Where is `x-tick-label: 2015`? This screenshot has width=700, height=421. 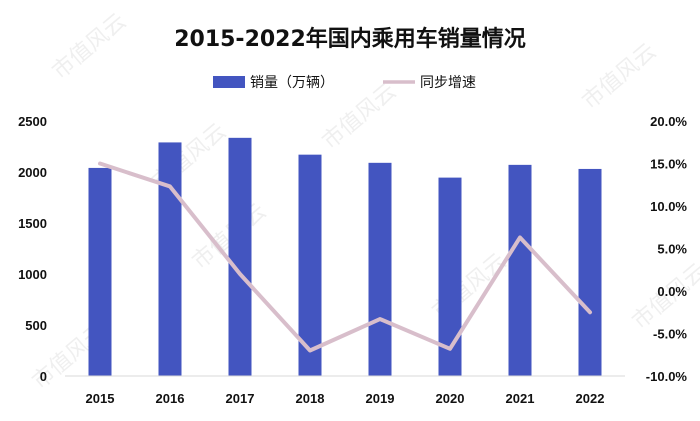
x-tick-label: 2015 is located at coordinates (100, 398).